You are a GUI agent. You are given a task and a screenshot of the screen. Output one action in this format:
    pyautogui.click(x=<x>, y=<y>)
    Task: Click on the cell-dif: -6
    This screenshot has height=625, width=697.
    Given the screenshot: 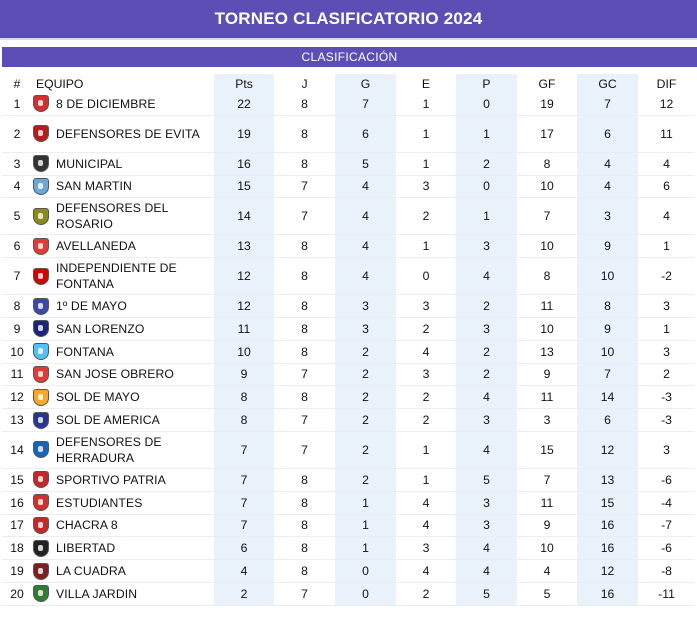 What is the action you would take?
    pyautogui.click(x=666, y=548)
    